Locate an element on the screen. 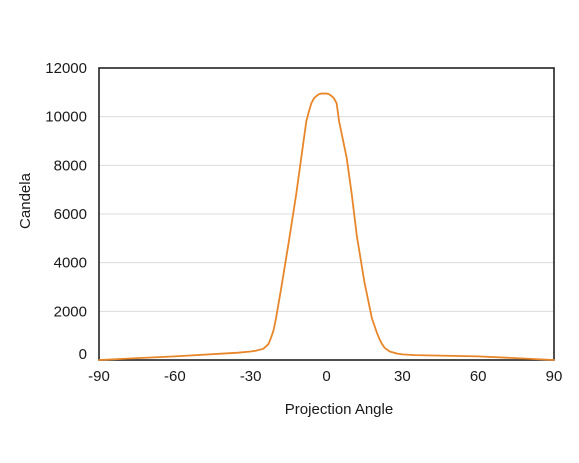  y-tick-label: 2000 is located at coordinates (70, 311).